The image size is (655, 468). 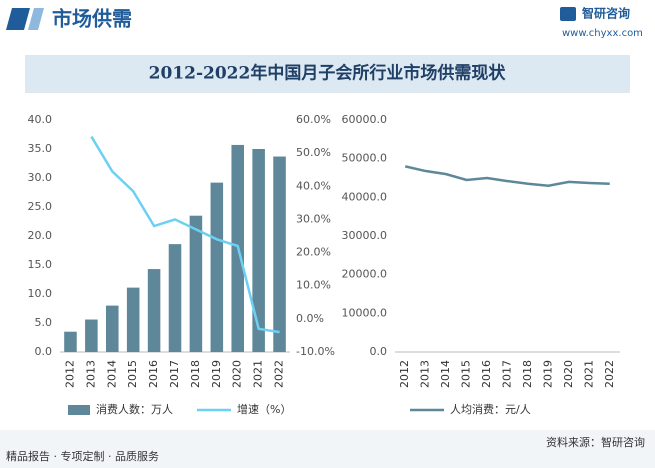 What do you see at coordinates (40, 206) in the screenshot?
I see `y-tick-label: 25.0` at bounding box center [40, 206].